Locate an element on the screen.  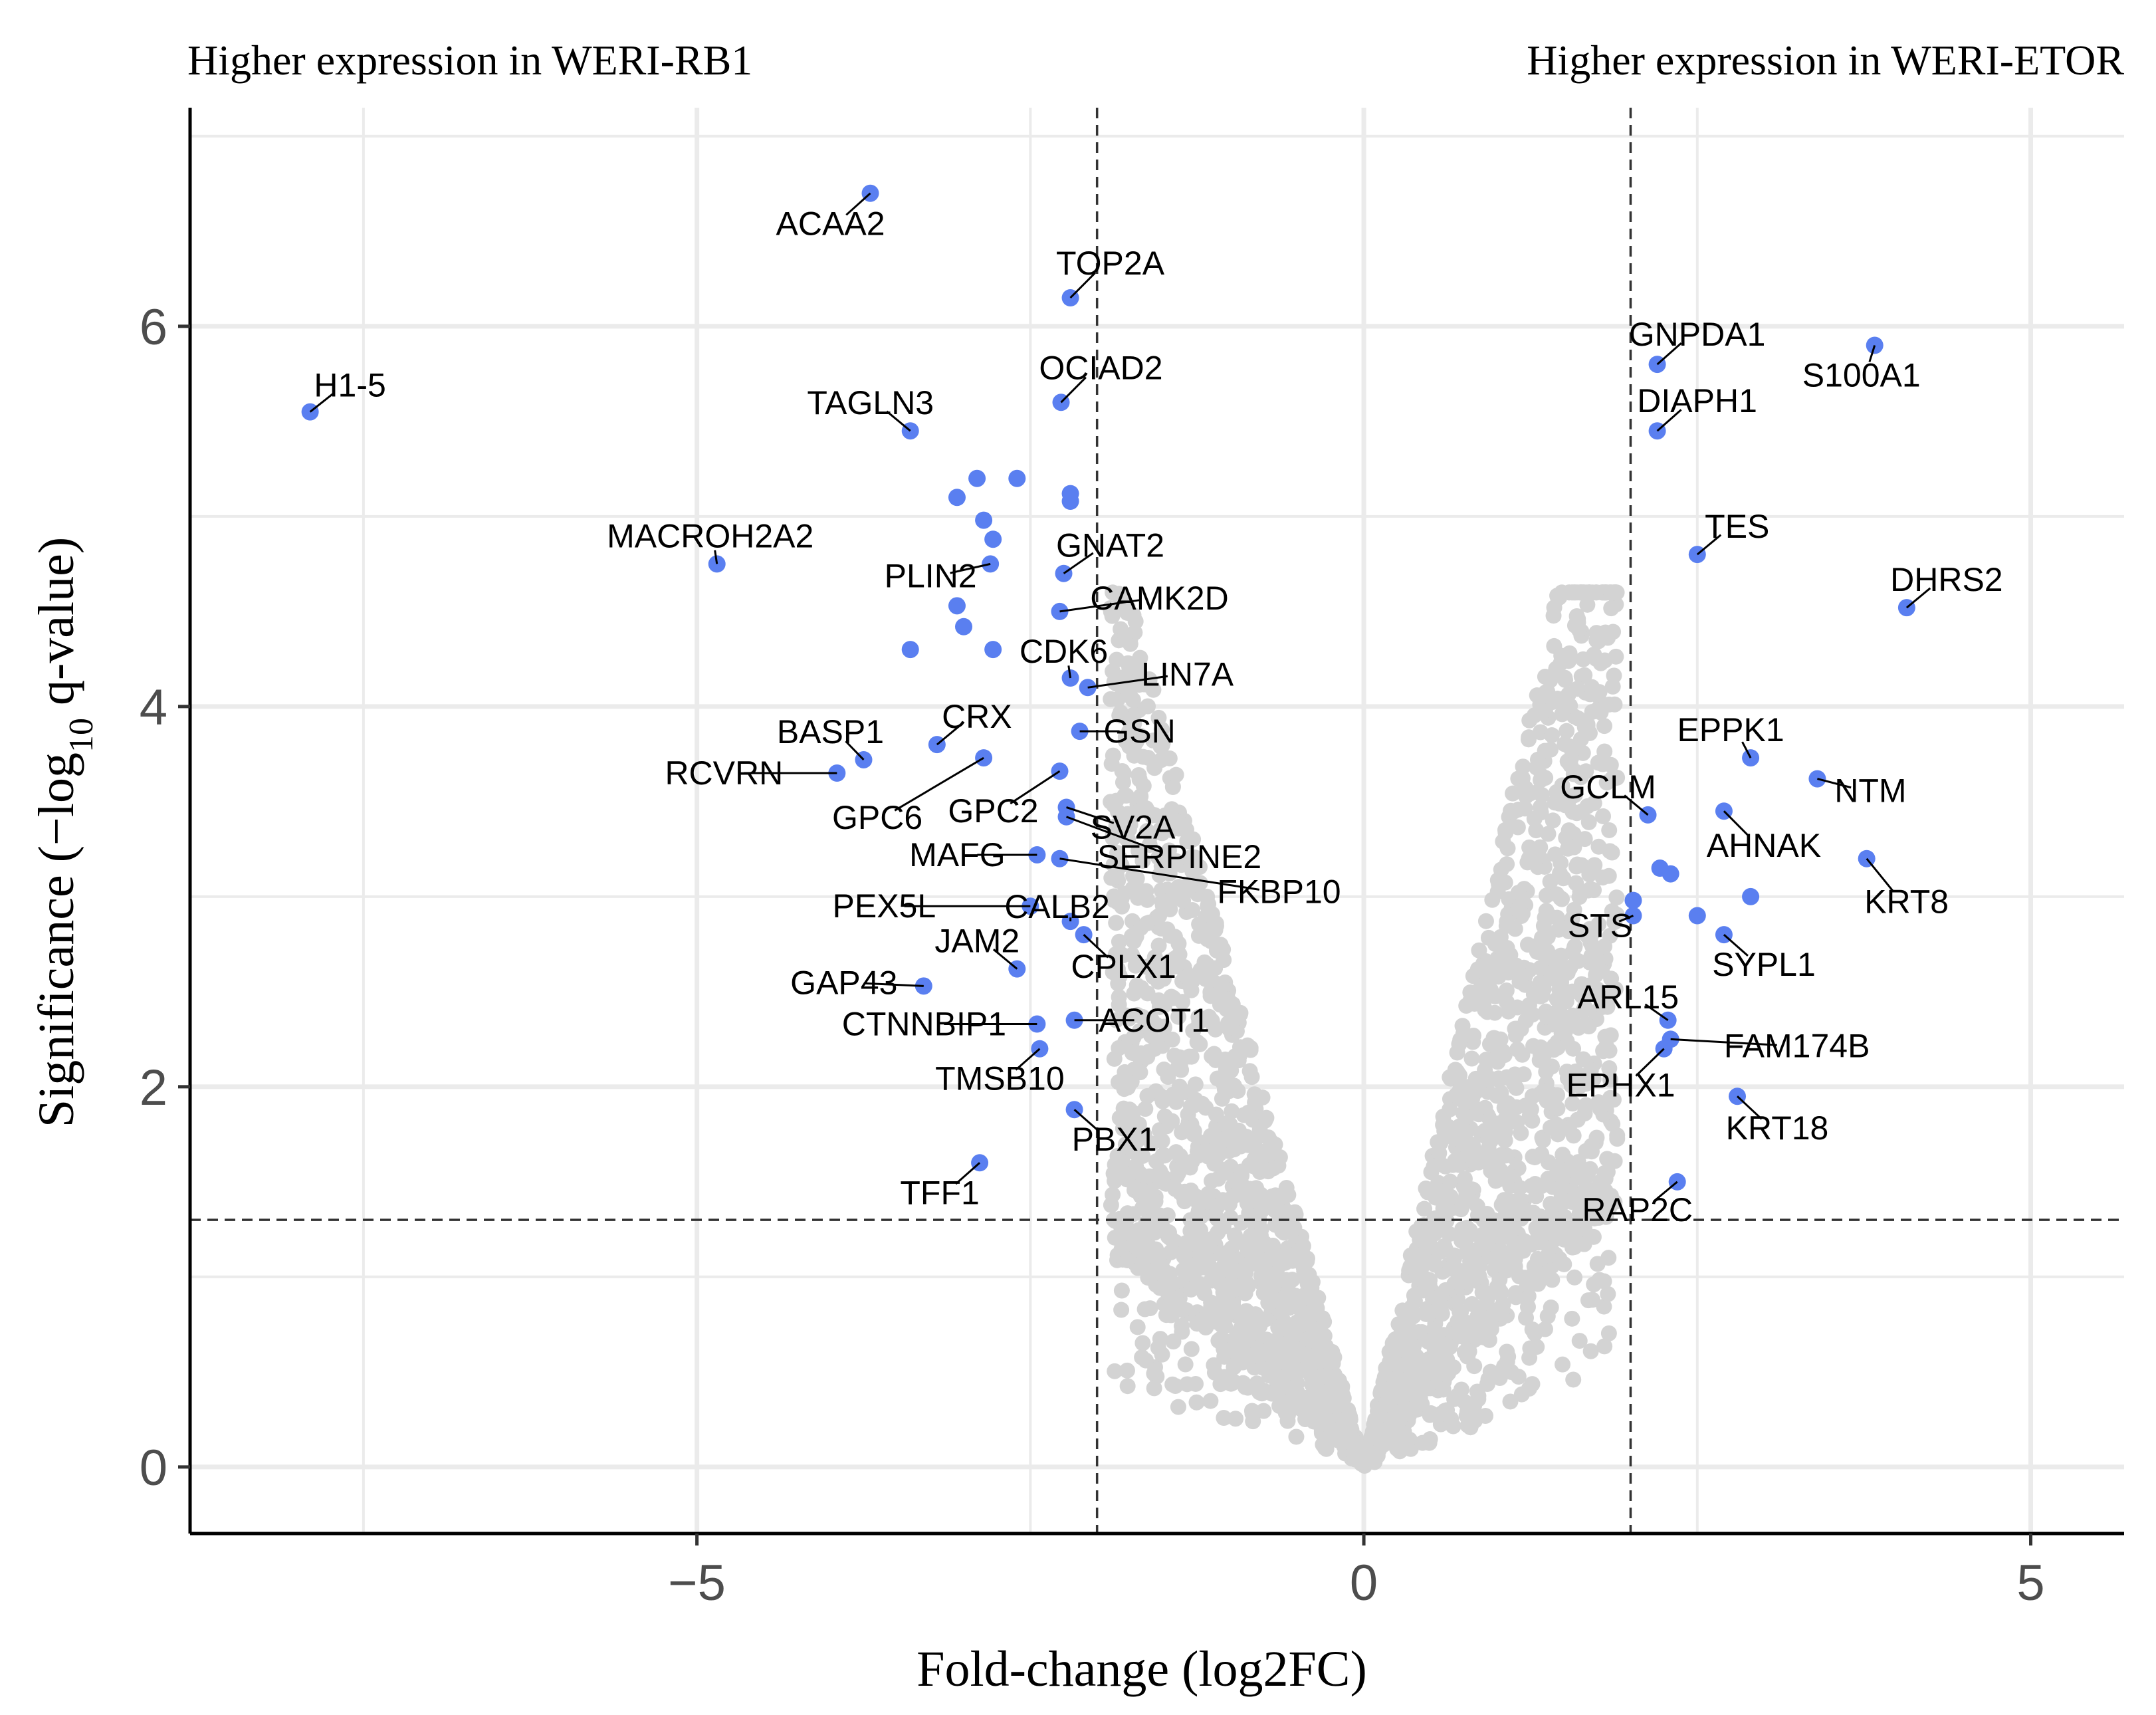
gene-label-gclm: GCLM is located at coordinates (1608, 787).